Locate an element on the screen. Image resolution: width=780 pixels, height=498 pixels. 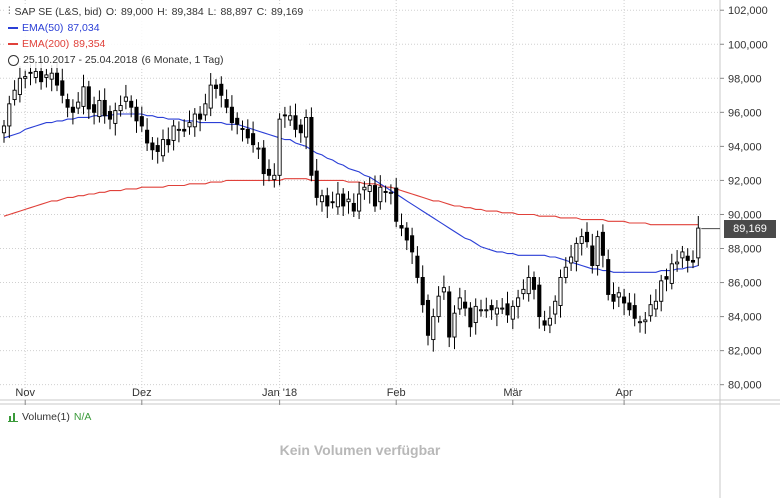
close-label: C: is located at coordinates (262, 12).